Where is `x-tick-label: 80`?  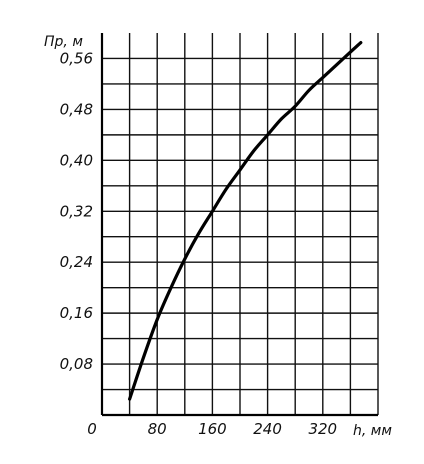 x-tick-label: 80 is located at coordinates (157, 429).